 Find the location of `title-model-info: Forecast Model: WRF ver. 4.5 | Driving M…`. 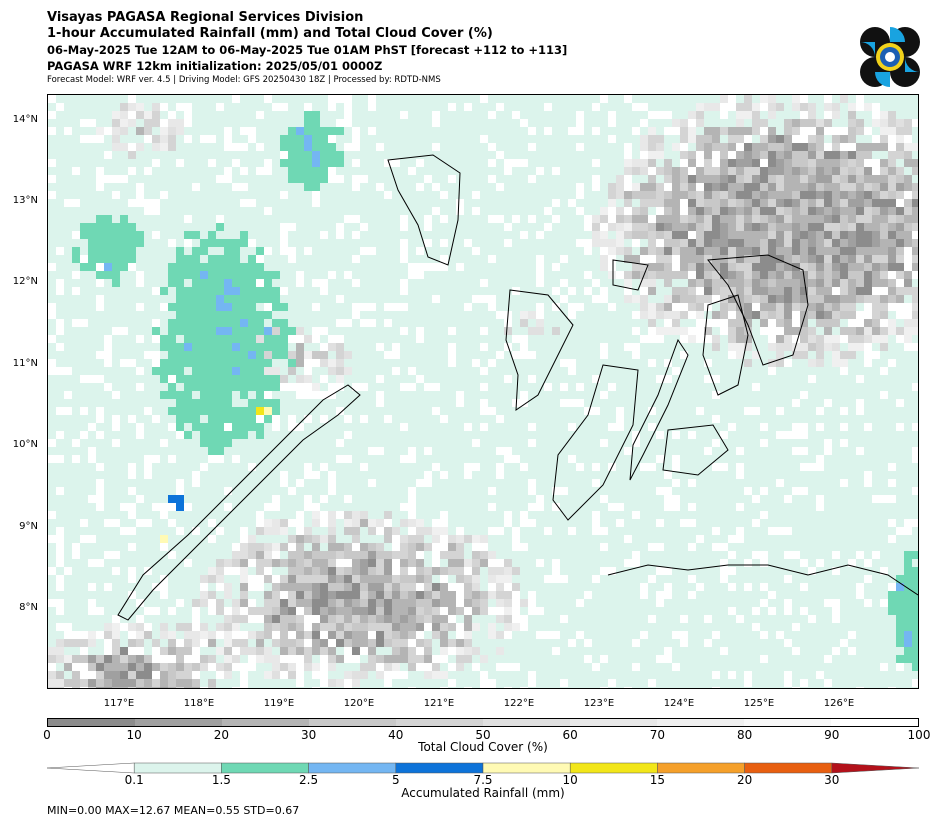

title-model-info: Forecast Model: WRF ver. 4.5 | Driving M… is located at coordinates (244, 80).